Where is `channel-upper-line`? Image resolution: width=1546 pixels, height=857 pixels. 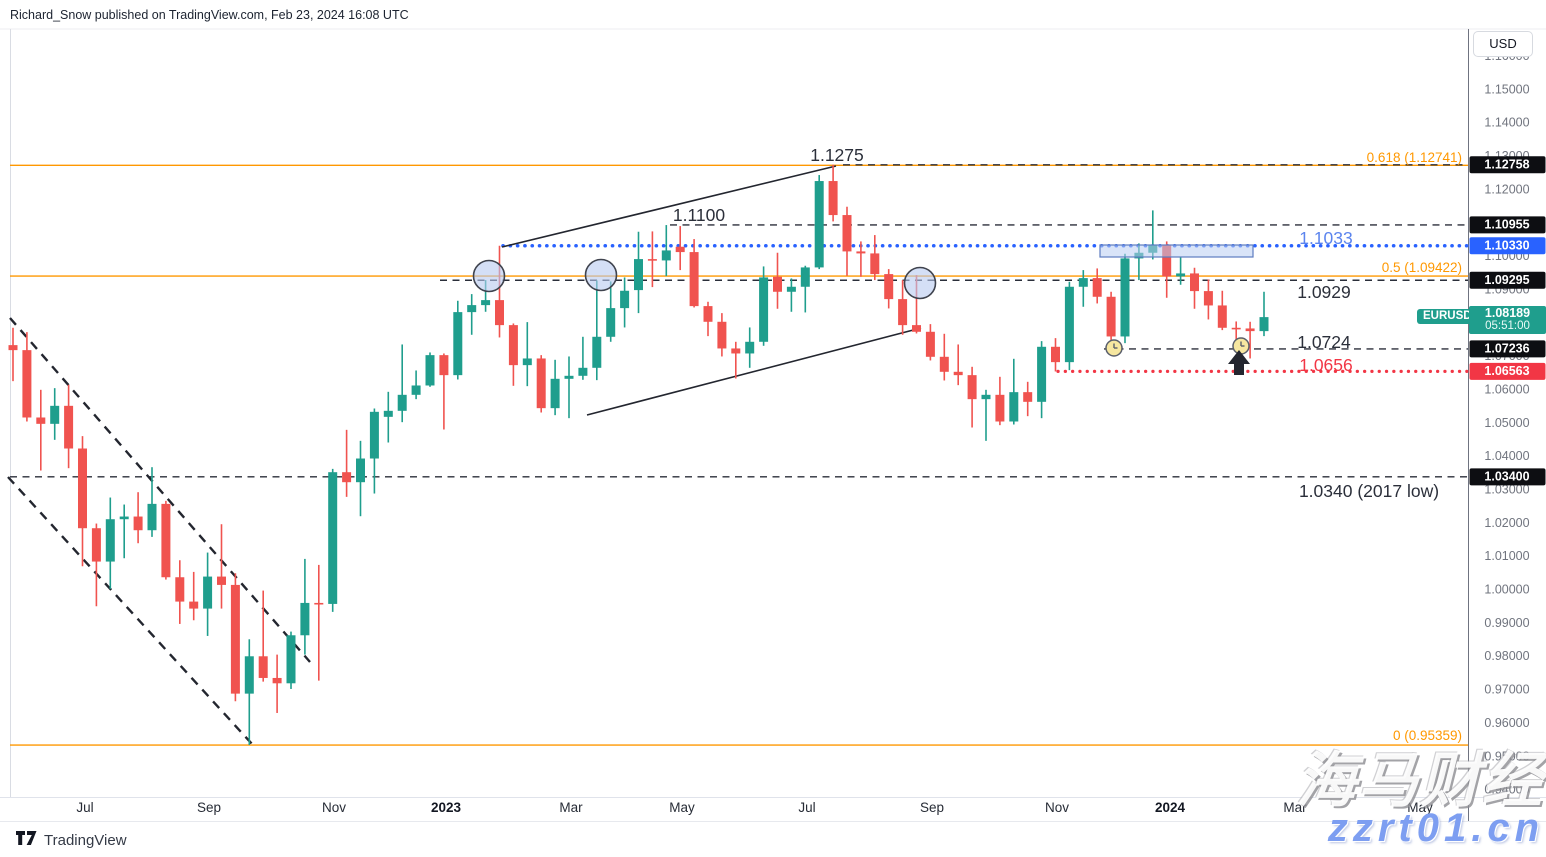 channel-upper-line is located at coordinates (160, 490).